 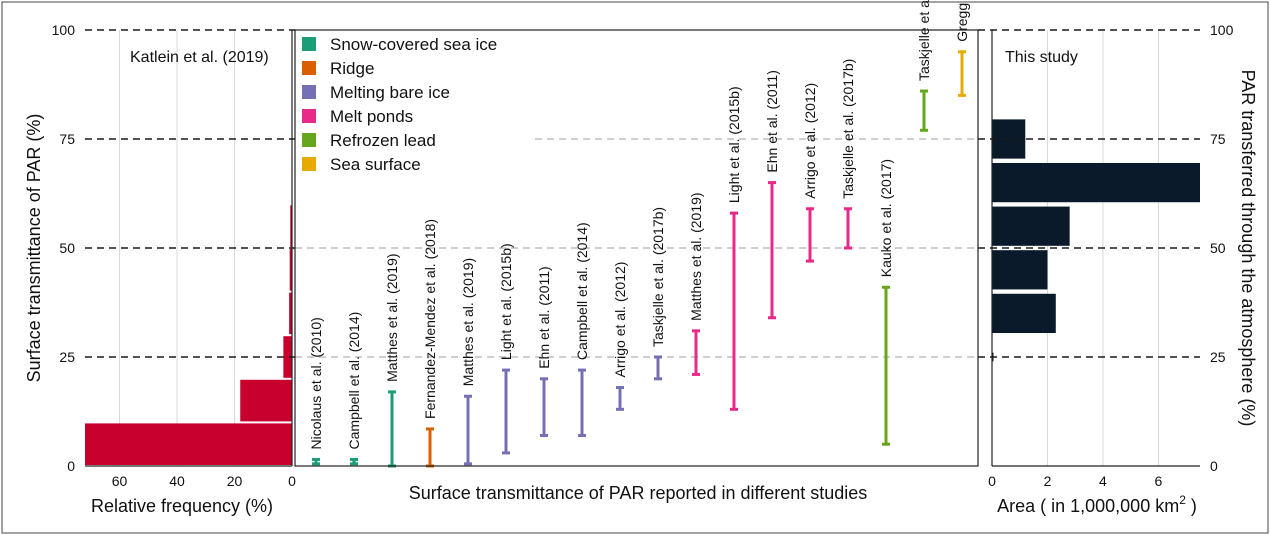 What do you see at coordinates (924, 40) in the screenshot?
I see `study-label: Taskjelle et al. (2016)` at bounding box center [924, 40].